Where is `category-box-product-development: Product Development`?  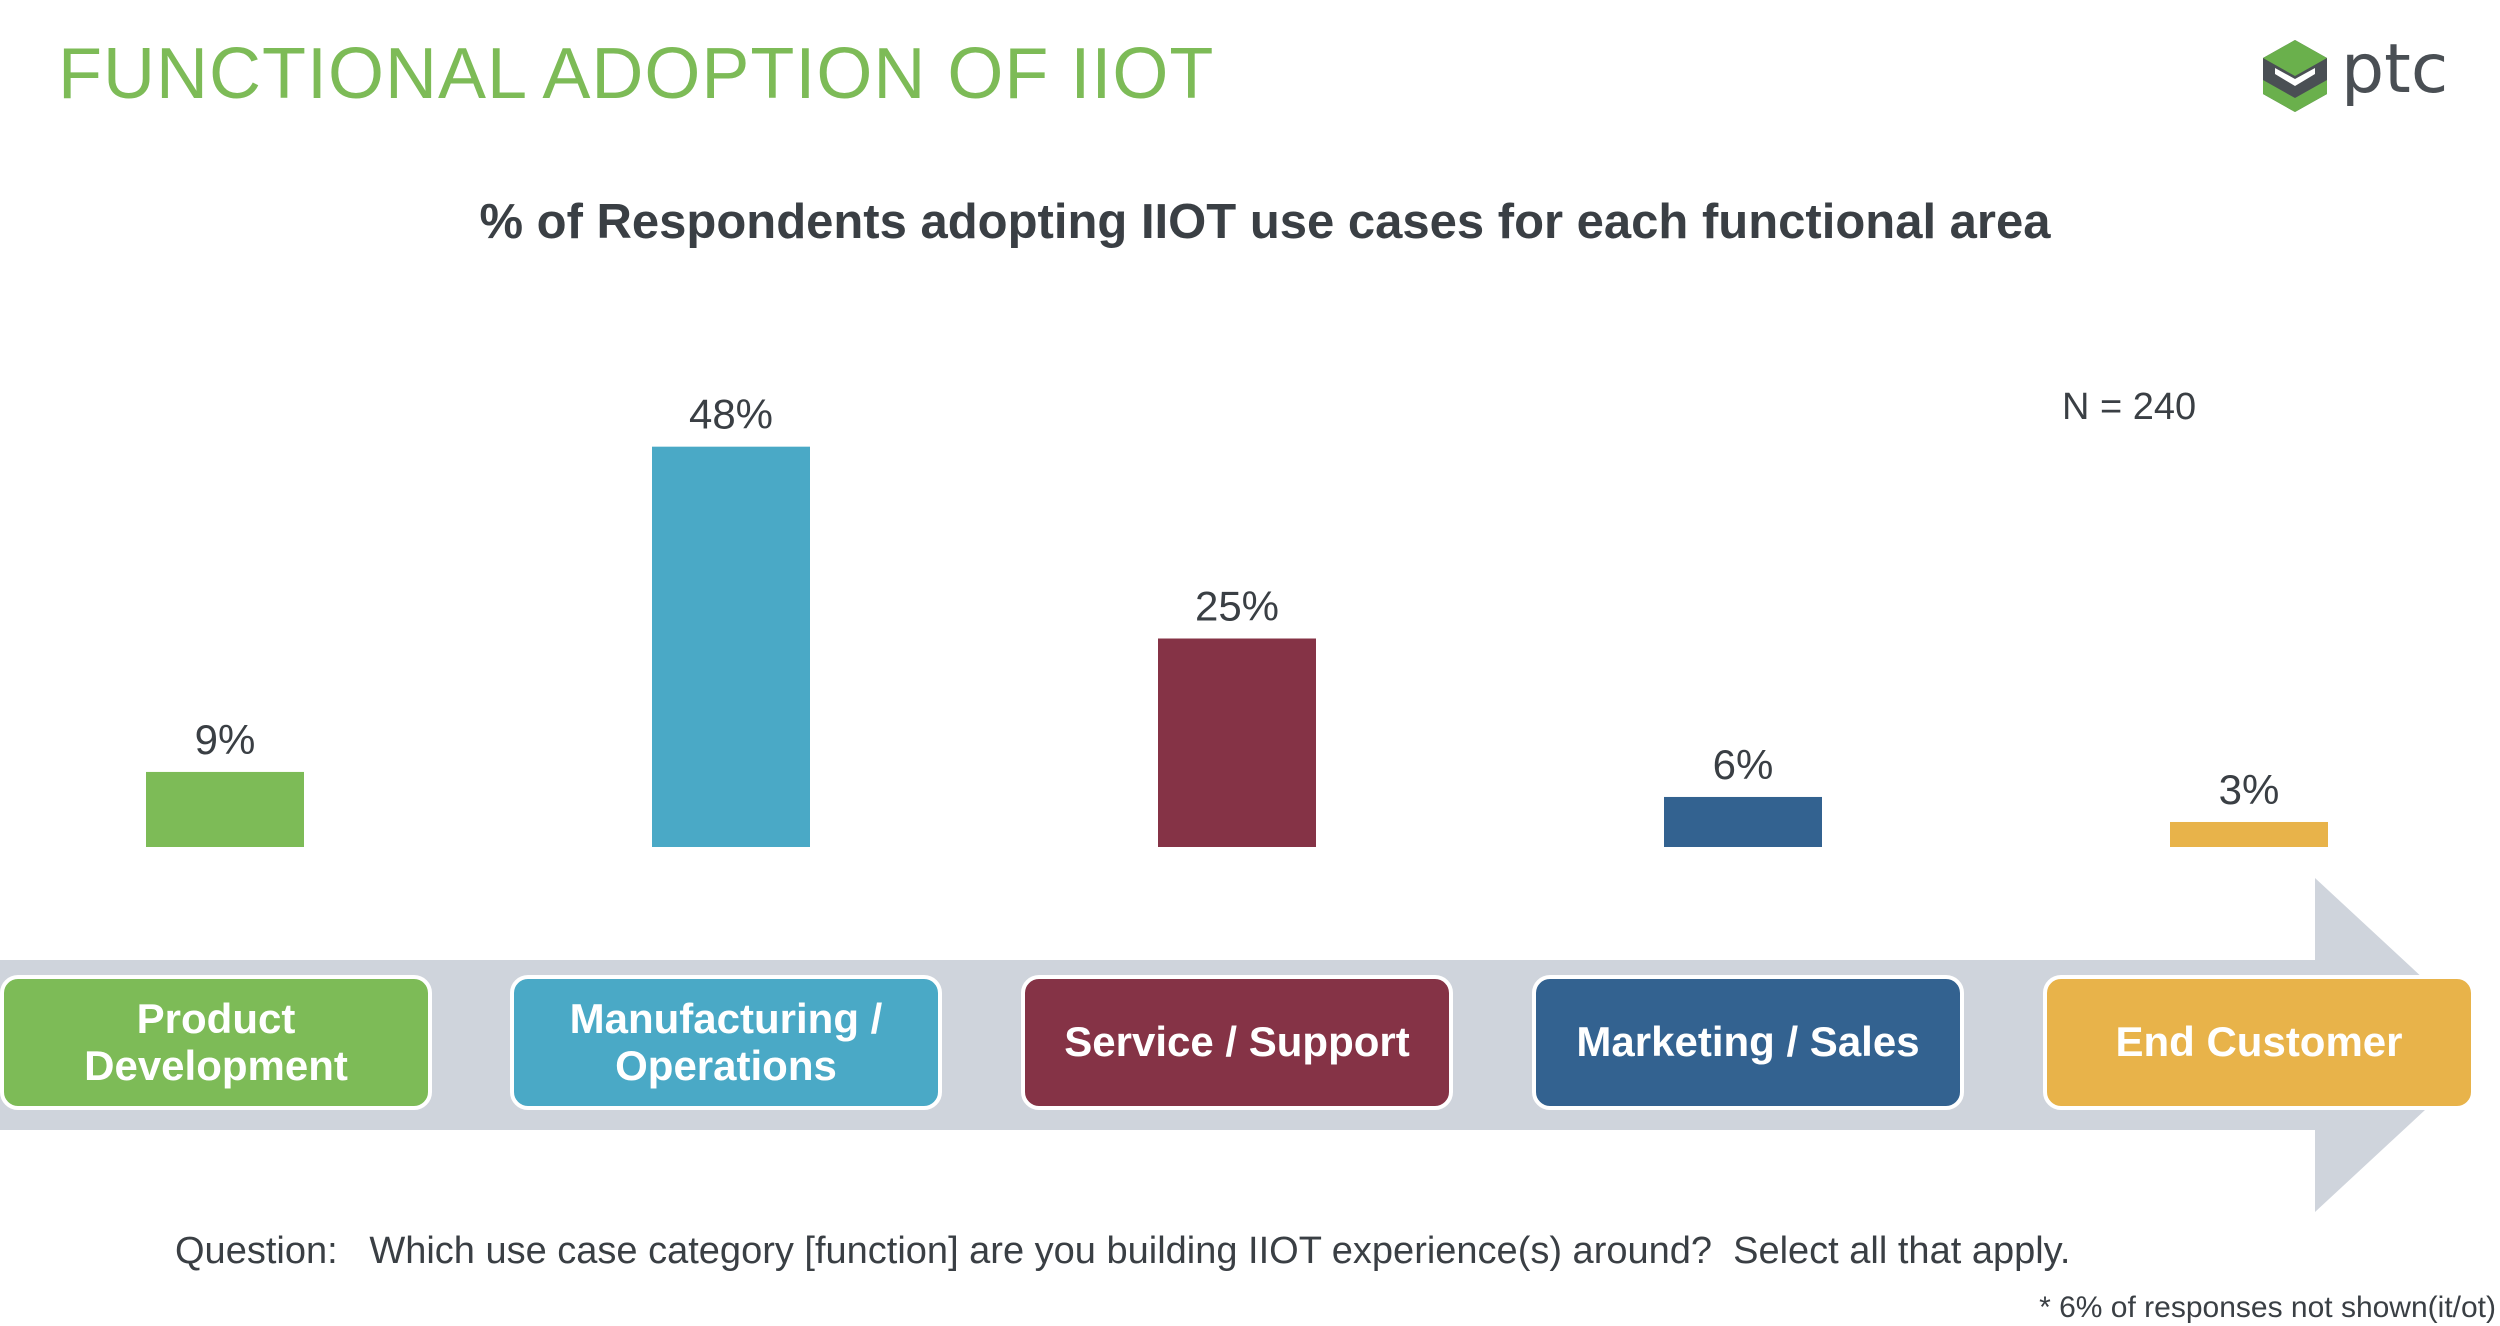
category-box-product-development: Product Development is located at coordinates (216, 1042).